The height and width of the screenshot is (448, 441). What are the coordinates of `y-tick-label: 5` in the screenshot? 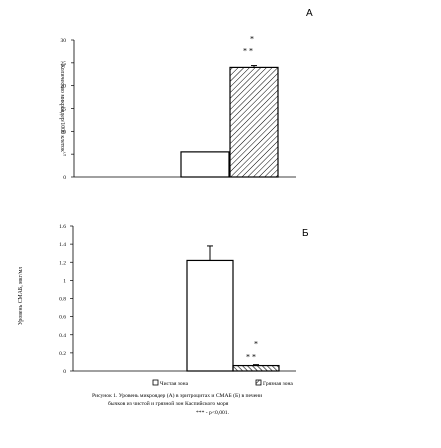 It's located at (64, 155).